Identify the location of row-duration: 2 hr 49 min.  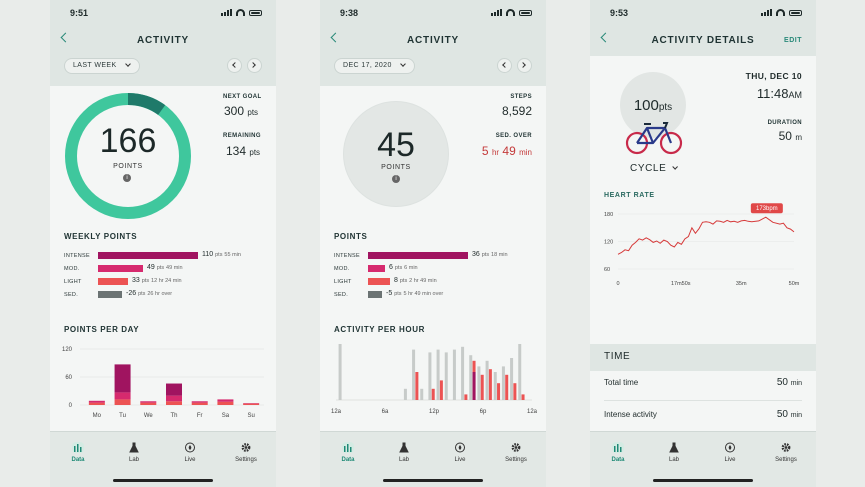
(423, 281).